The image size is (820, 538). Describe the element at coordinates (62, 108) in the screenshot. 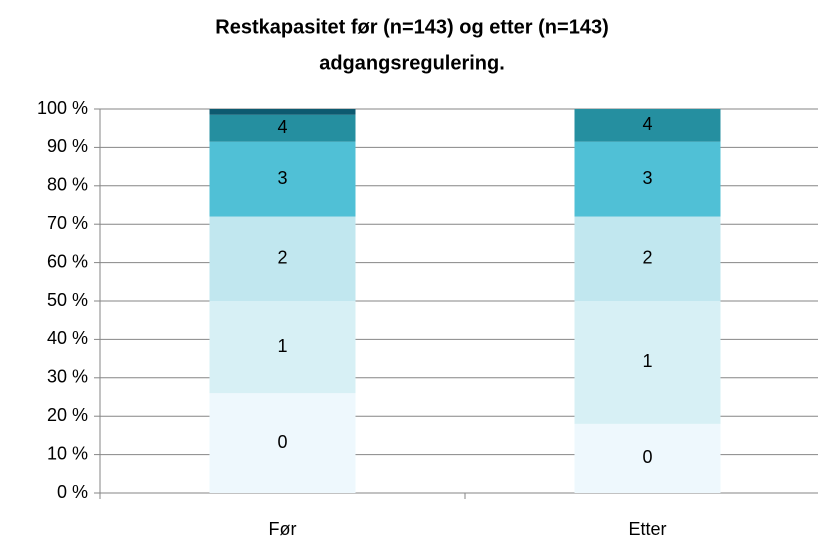

I see `y-tick-label: 100 %` at that location.